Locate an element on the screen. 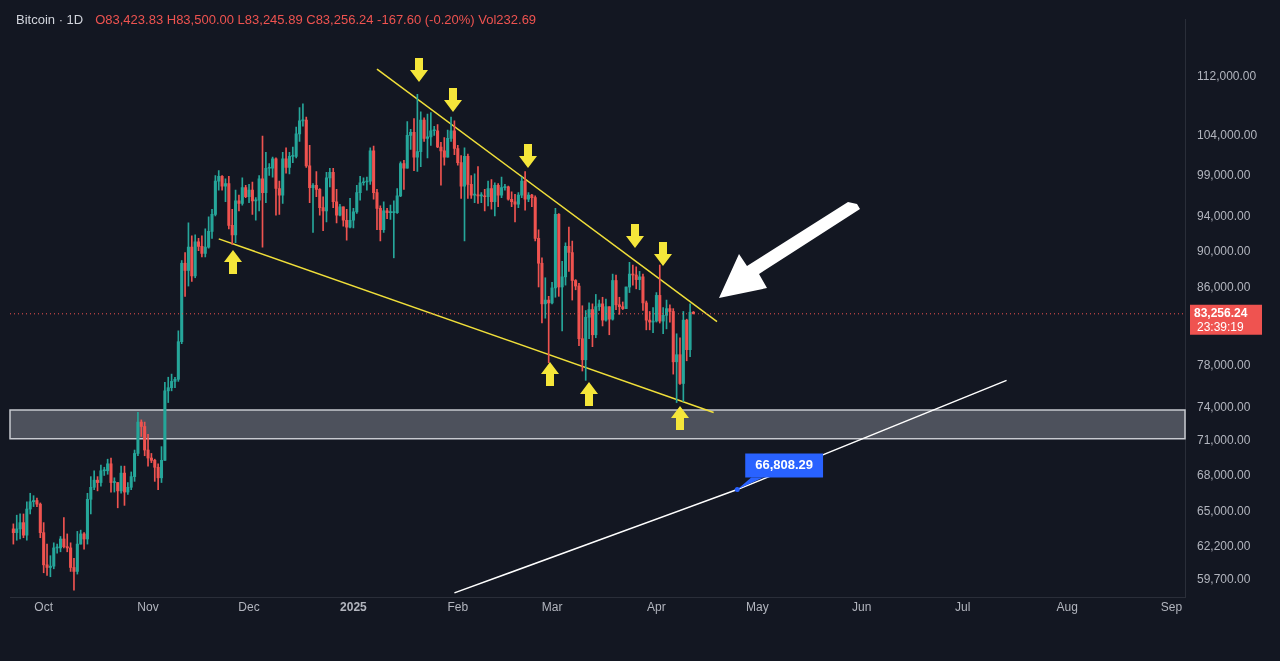  y-tick-label: 86,000.00 is located at coordinates (1224, 287).